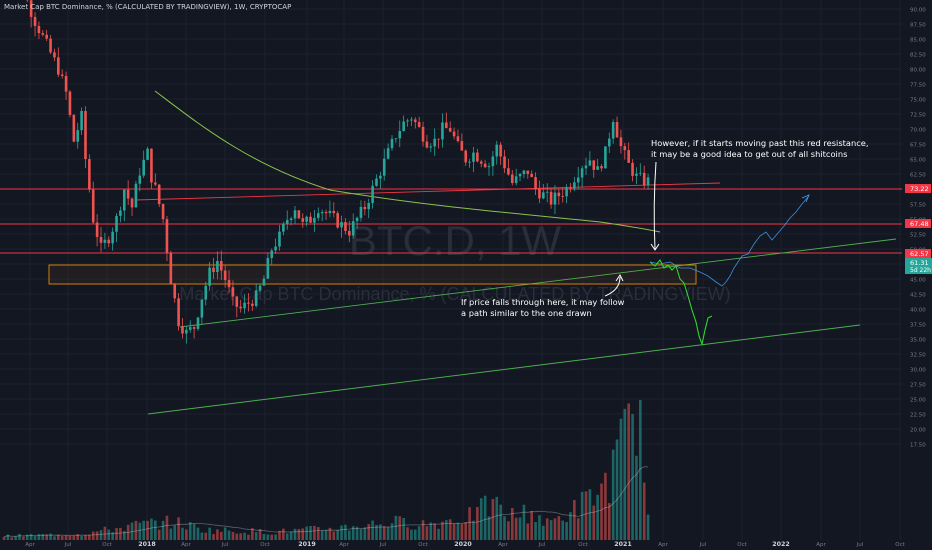  Describe the element at coordinates (918, 281) in the screenshot. I see `price-tick: 45.00` at that location.